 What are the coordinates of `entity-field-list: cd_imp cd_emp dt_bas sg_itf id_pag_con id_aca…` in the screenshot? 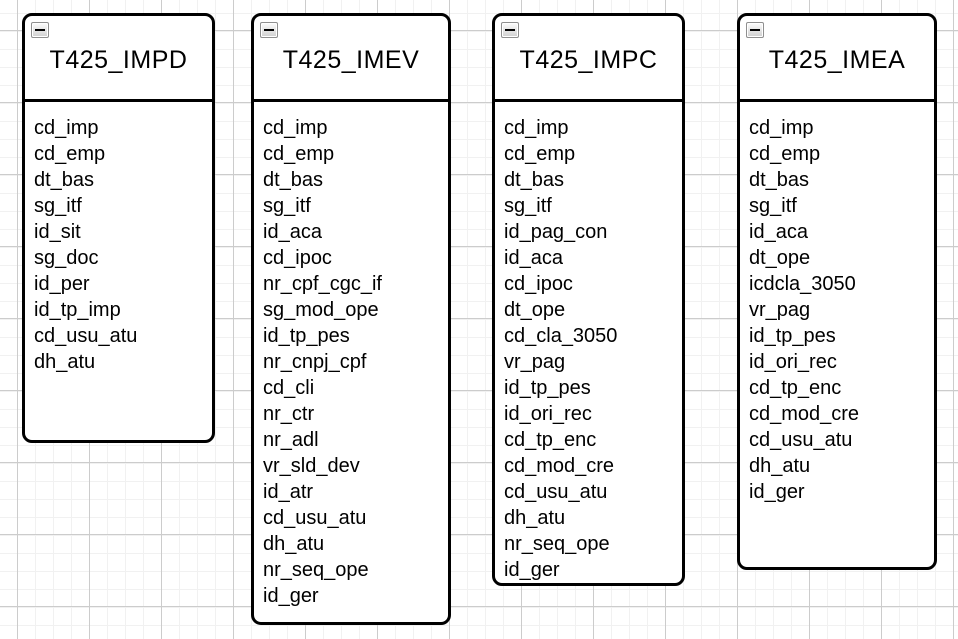 It's located at (588, 342).